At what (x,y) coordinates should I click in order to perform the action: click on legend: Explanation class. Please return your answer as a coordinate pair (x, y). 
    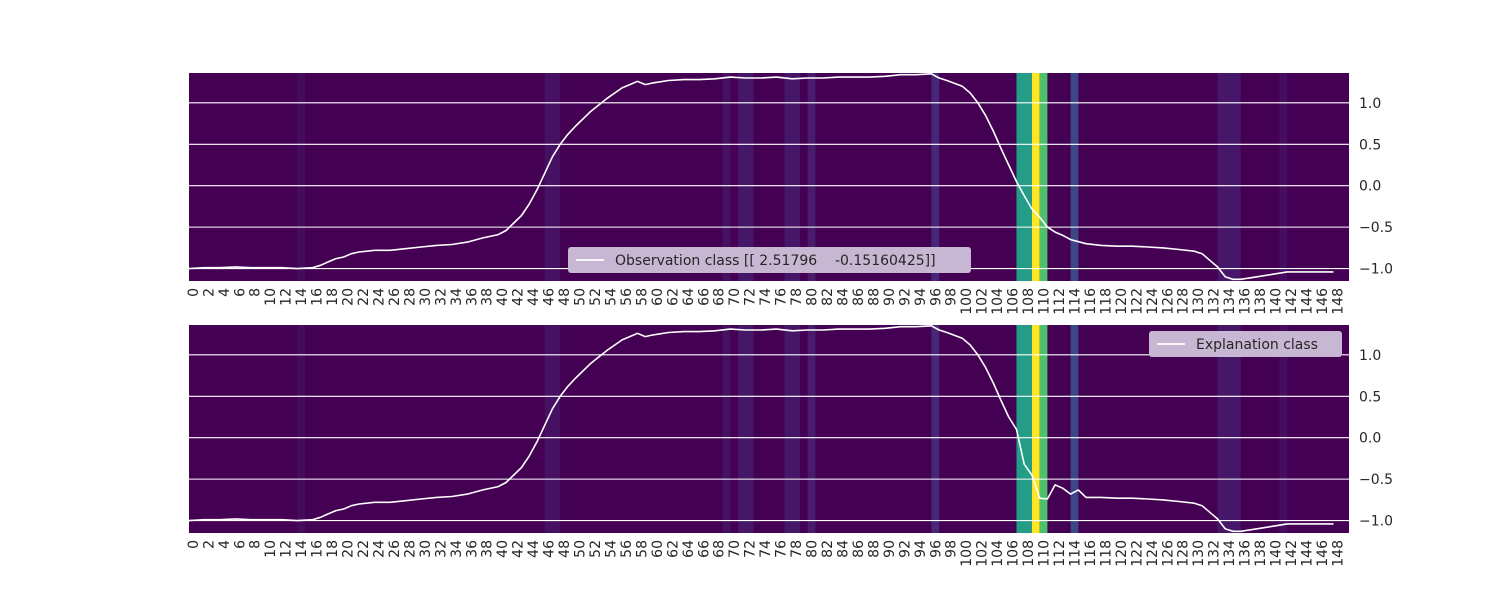
    Looking at the image, I should click on (1245, 344).